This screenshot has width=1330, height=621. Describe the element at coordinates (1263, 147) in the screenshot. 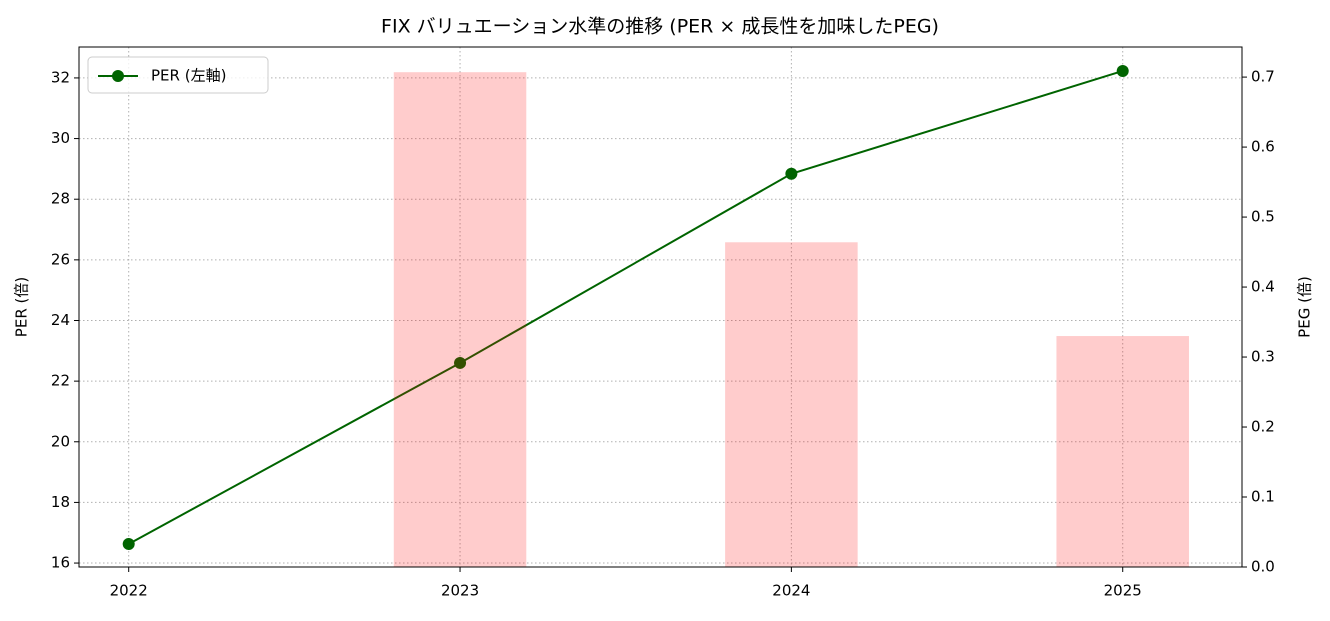

I see `y2-tick-label: 0.6` at that location.